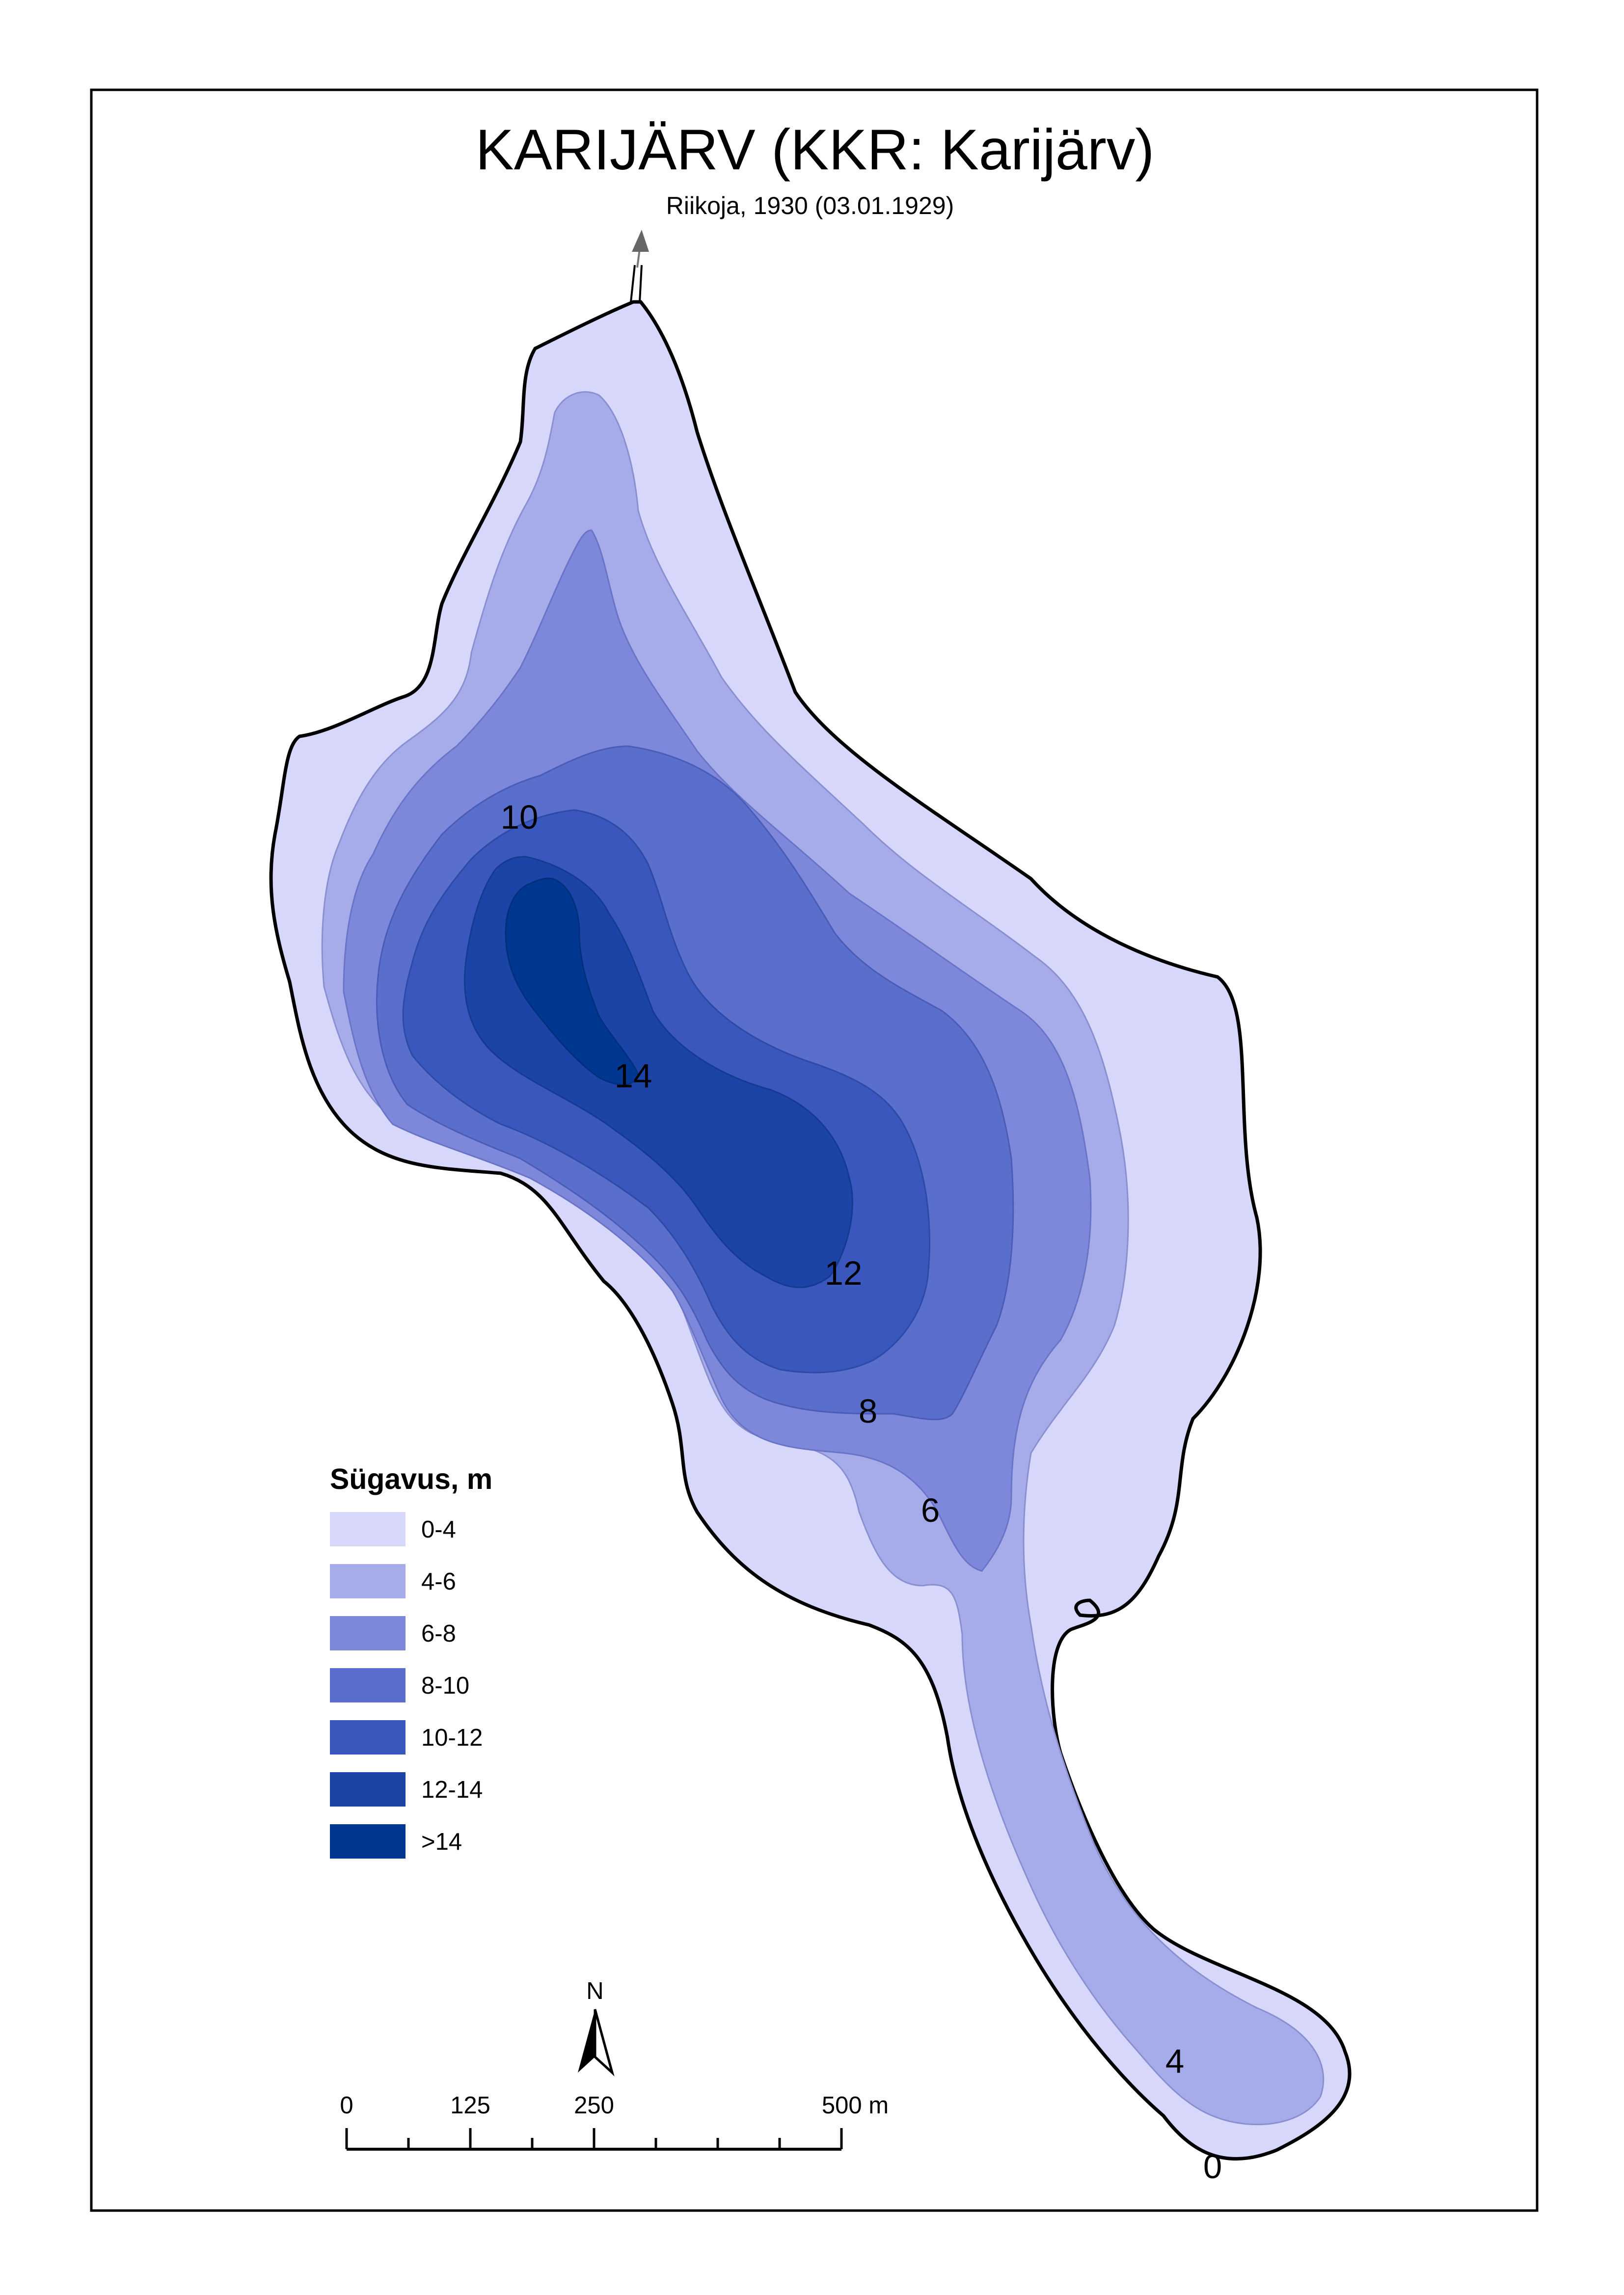 The height and width of the screenshot is (2295, 1624). Describe the element at coordinates (441, 1842) in the screenshot. I see `legend-label: >14` at that location.